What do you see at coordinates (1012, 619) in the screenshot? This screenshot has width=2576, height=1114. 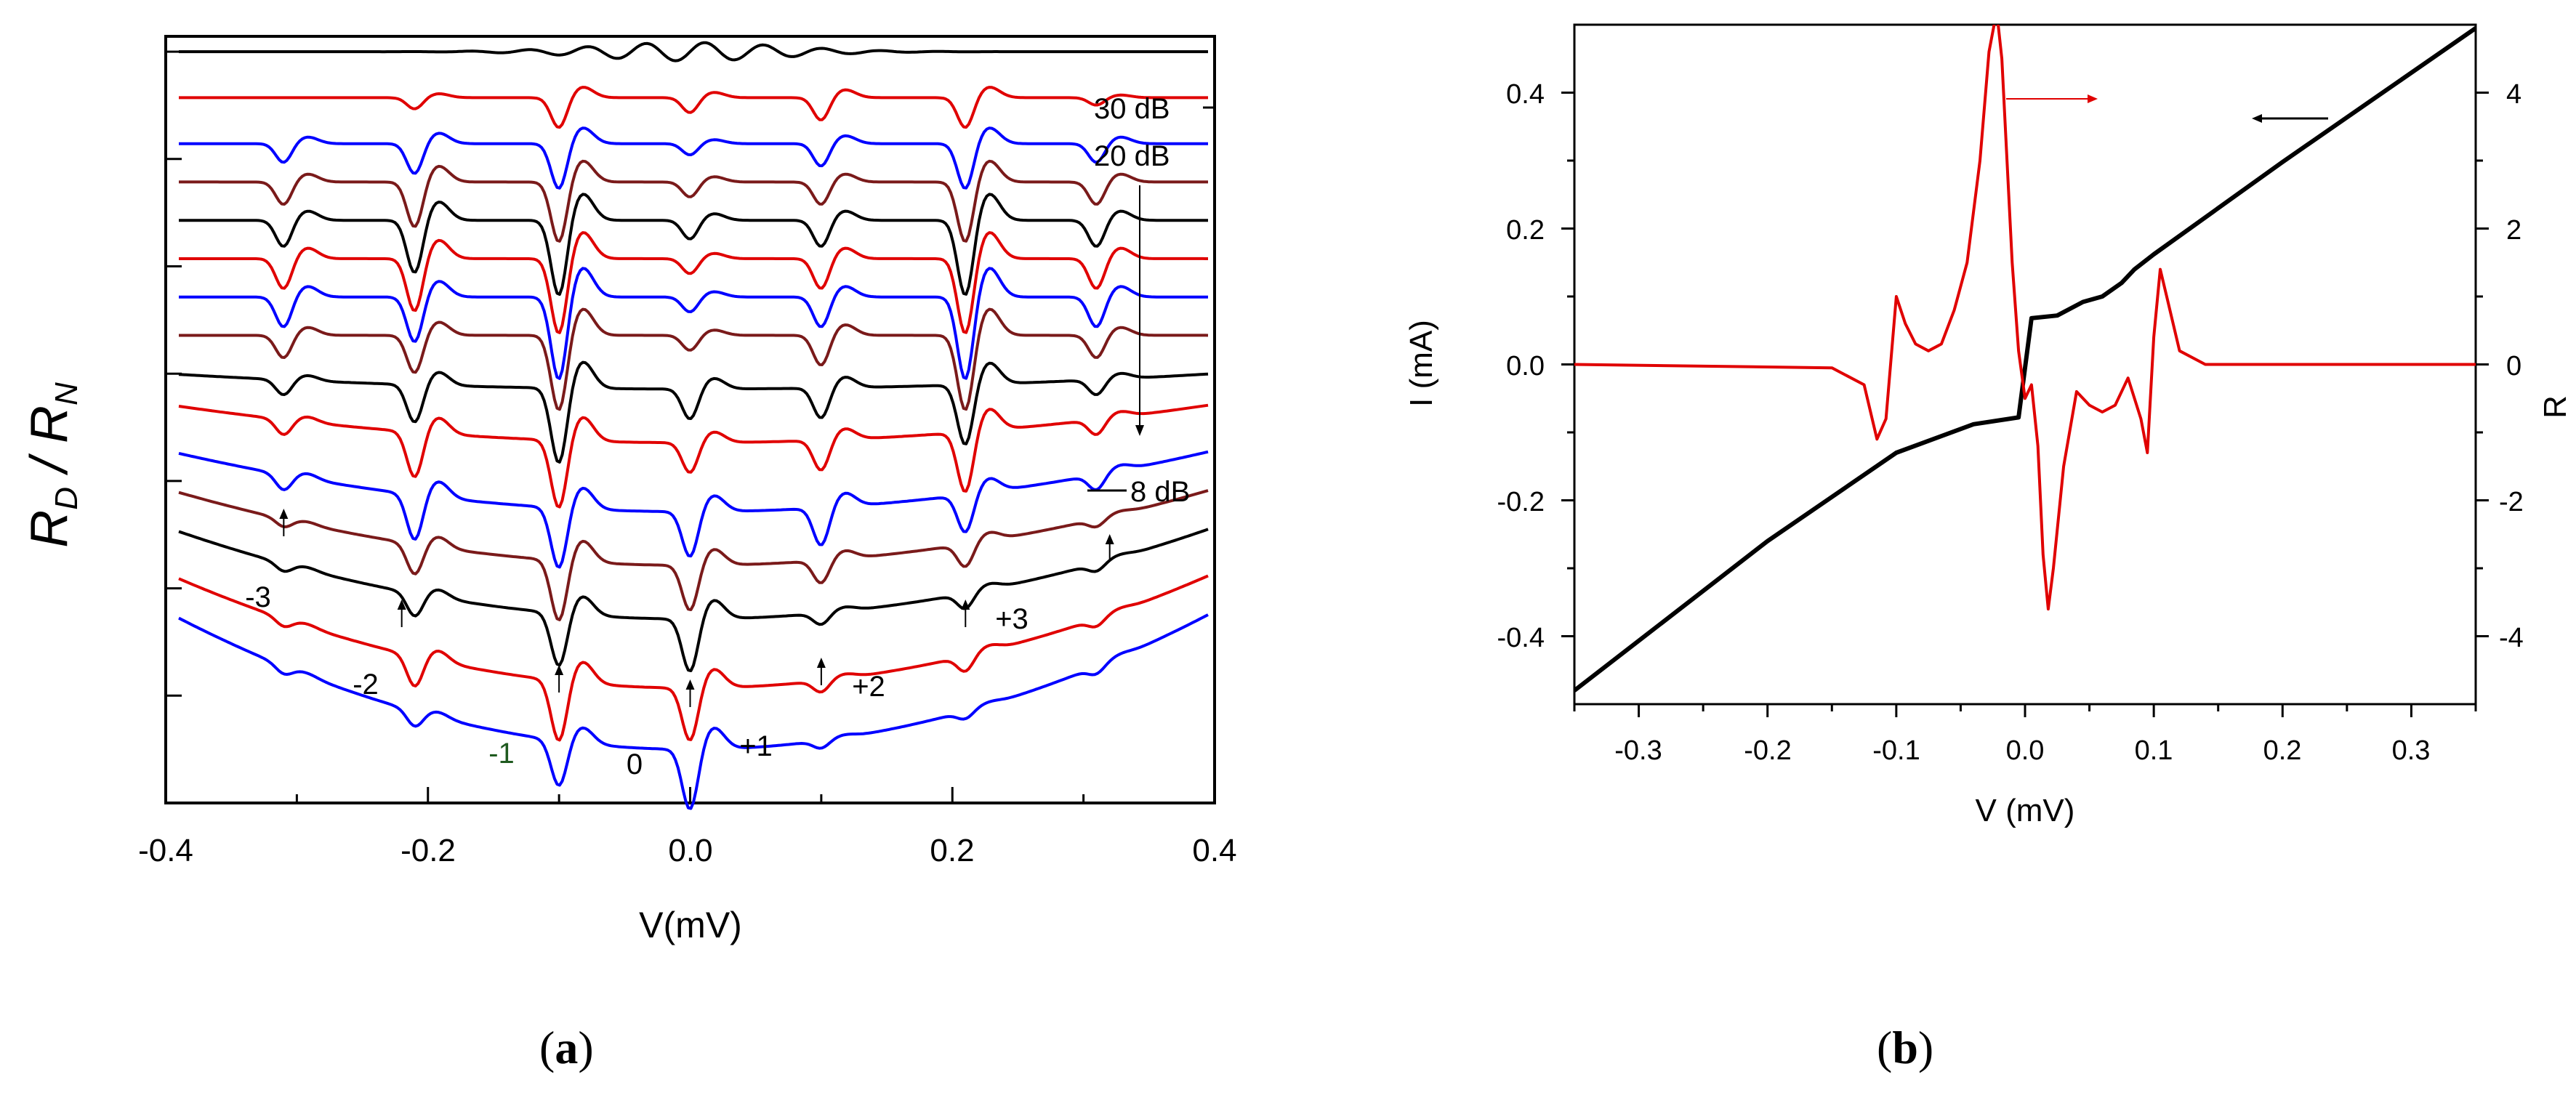 I see `a-peak-label: +3` at bounding box center [1012, 619].